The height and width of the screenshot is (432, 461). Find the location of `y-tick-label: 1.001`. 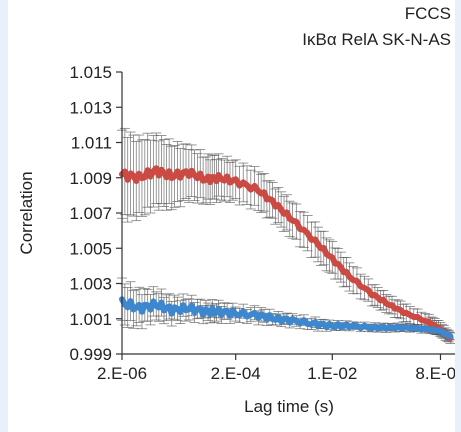

y-tick-label: 1.001 is located at coordinates (90, 319).